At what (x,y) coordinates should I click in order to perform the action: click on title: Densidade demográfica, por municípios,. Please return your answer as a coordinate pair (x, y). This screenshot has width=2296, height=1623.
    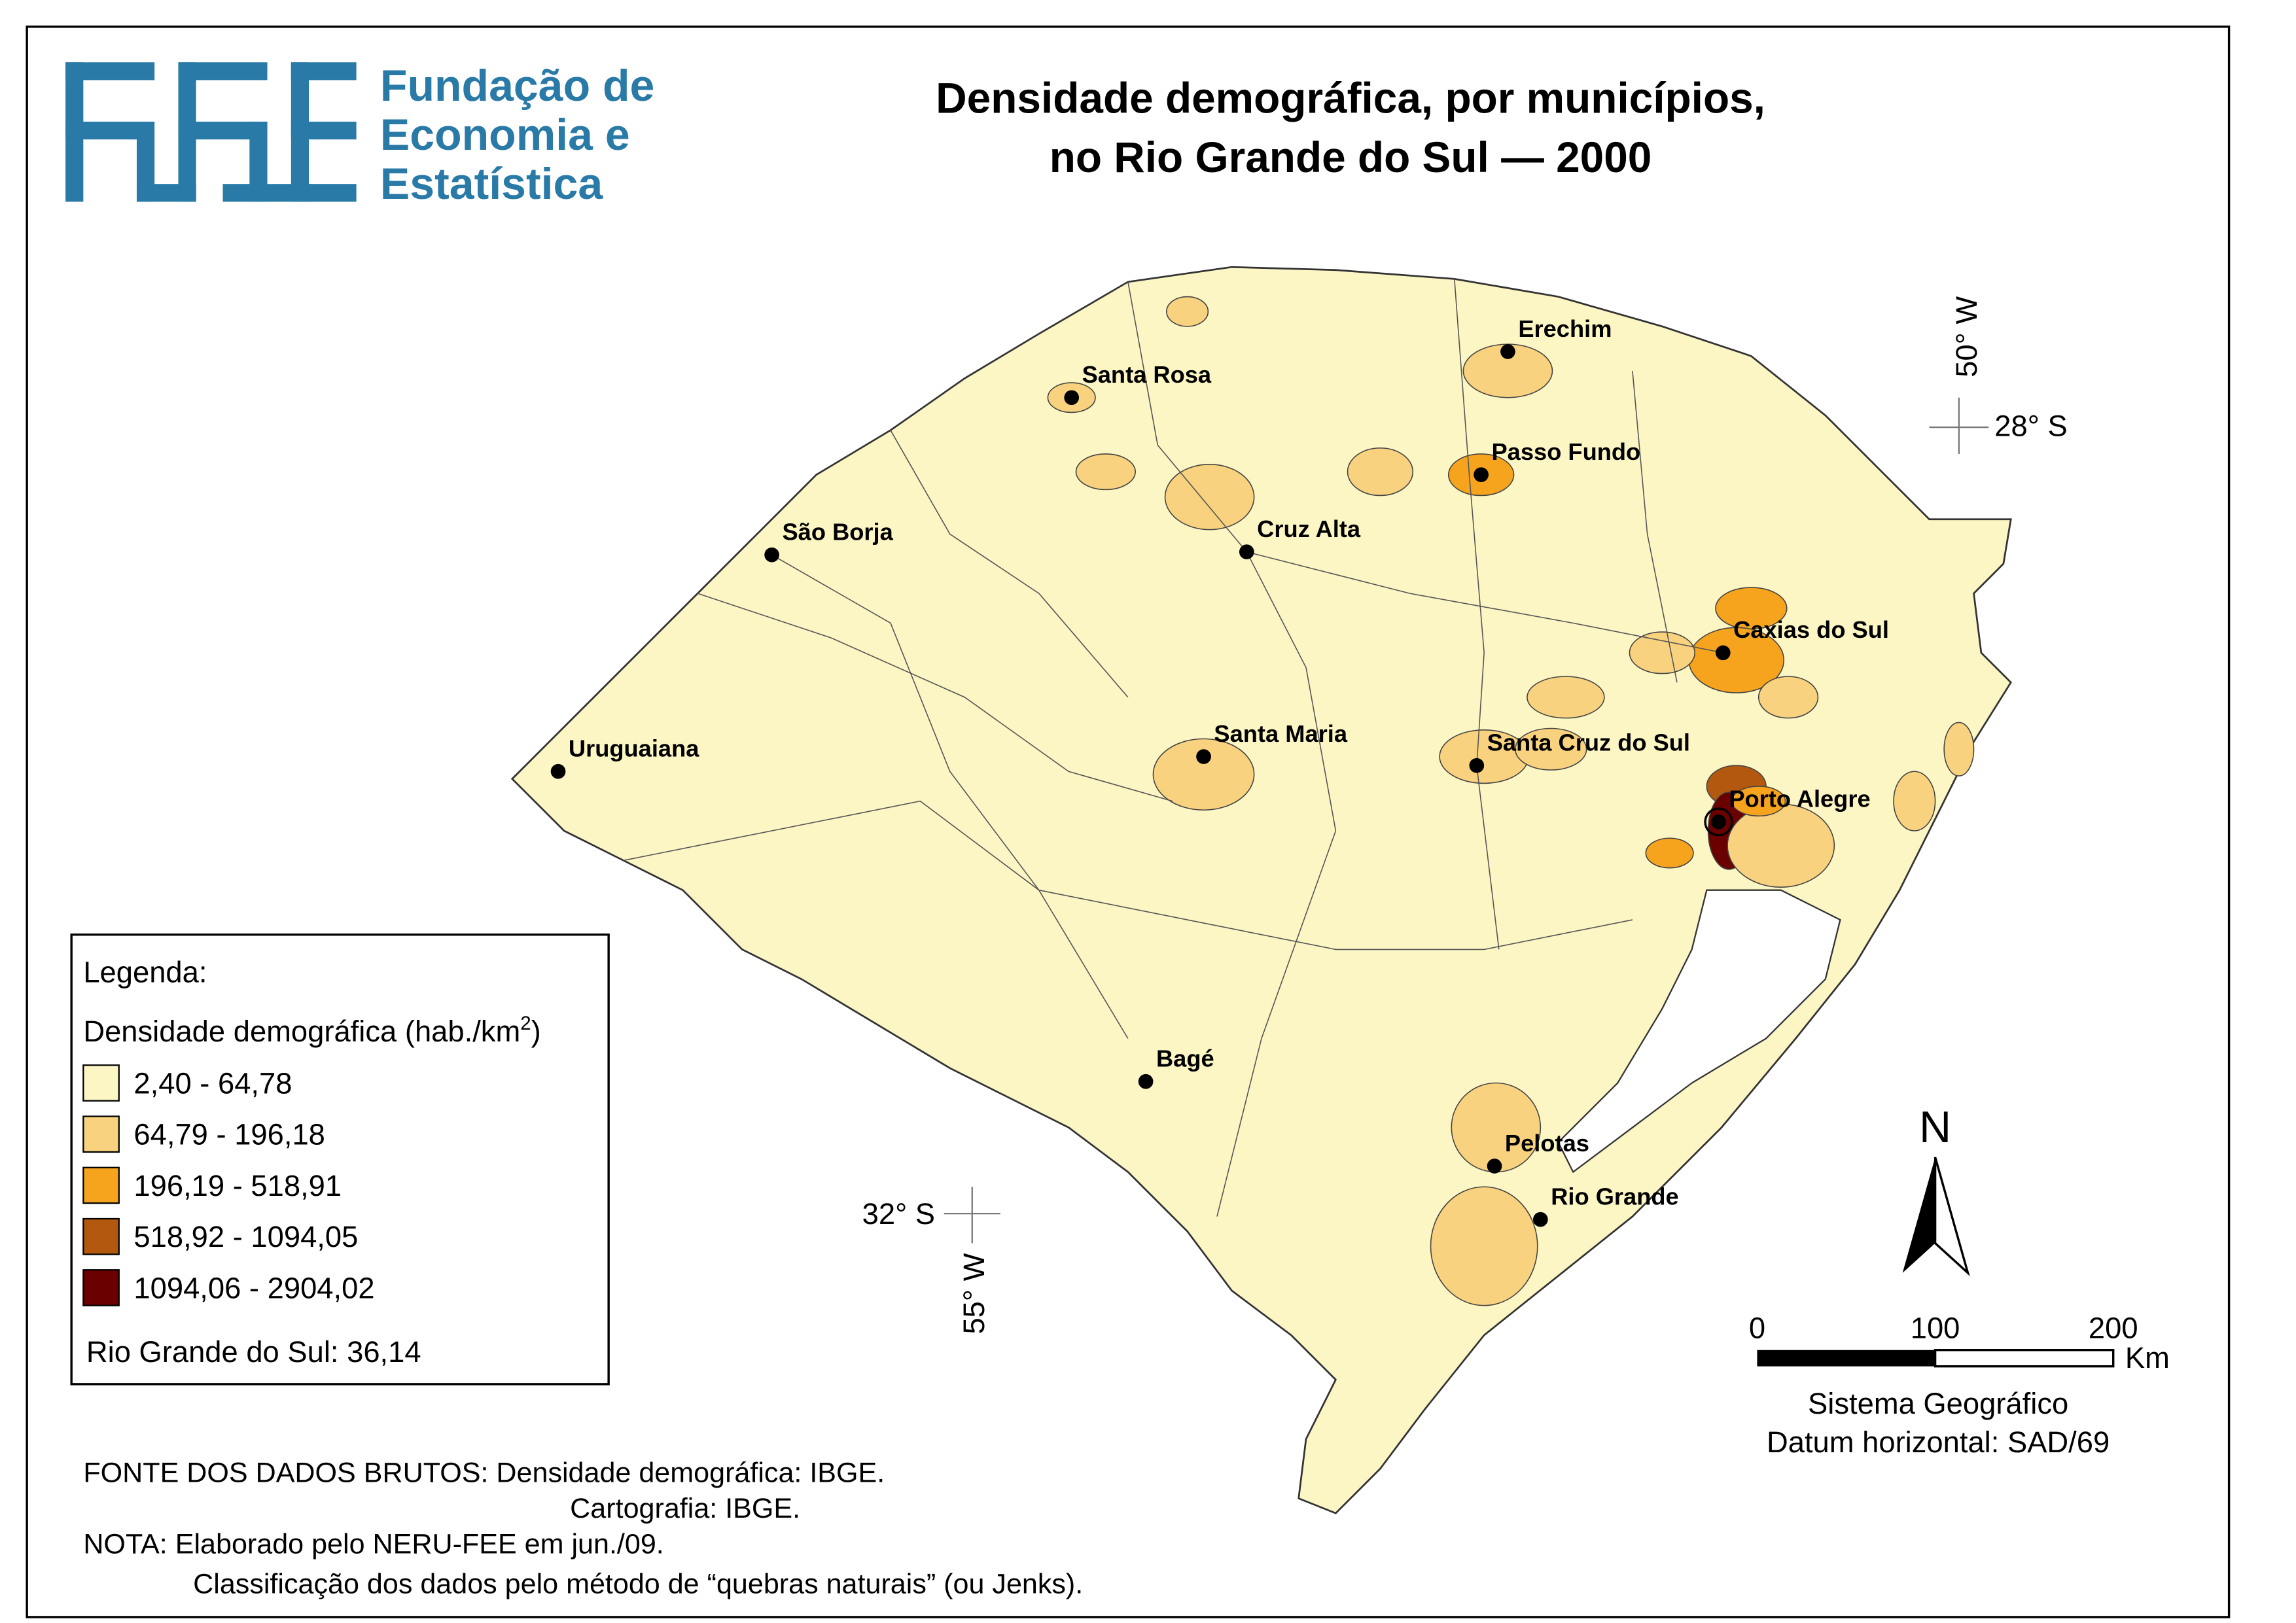
    Looking at the image, I should click on (1351, 98).